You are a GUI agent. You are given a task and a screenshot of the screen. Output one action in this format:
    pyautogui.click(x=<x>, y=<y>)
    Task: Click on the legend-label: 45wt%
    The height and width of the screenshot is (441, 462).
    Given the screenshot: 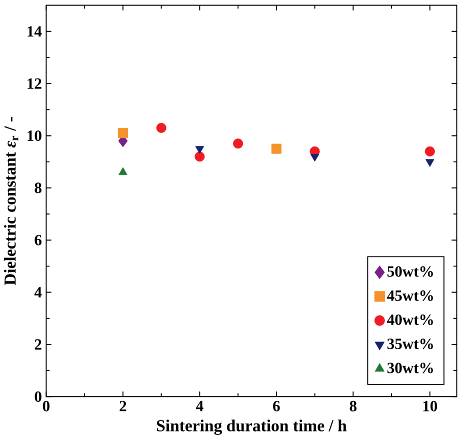 What is the action you would take?
    pyautogui.click(x=410, y=295)
    